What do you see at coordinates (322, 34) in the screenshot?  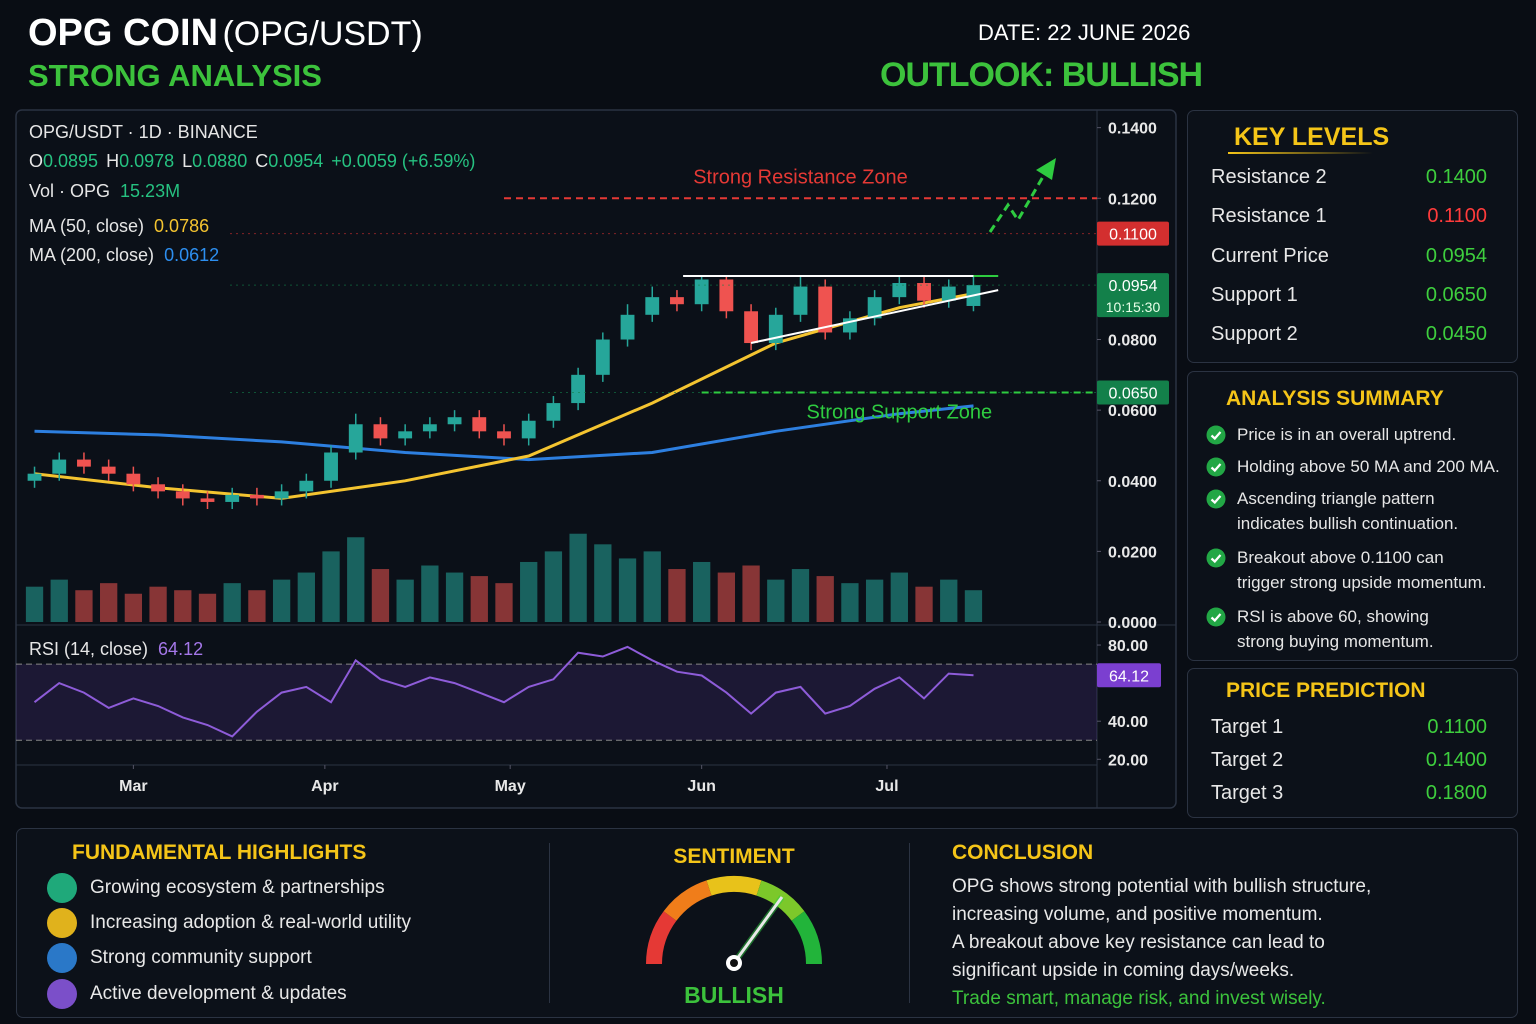 I see `pair: (OPG/USDT)` at bounding box center [322, 34].